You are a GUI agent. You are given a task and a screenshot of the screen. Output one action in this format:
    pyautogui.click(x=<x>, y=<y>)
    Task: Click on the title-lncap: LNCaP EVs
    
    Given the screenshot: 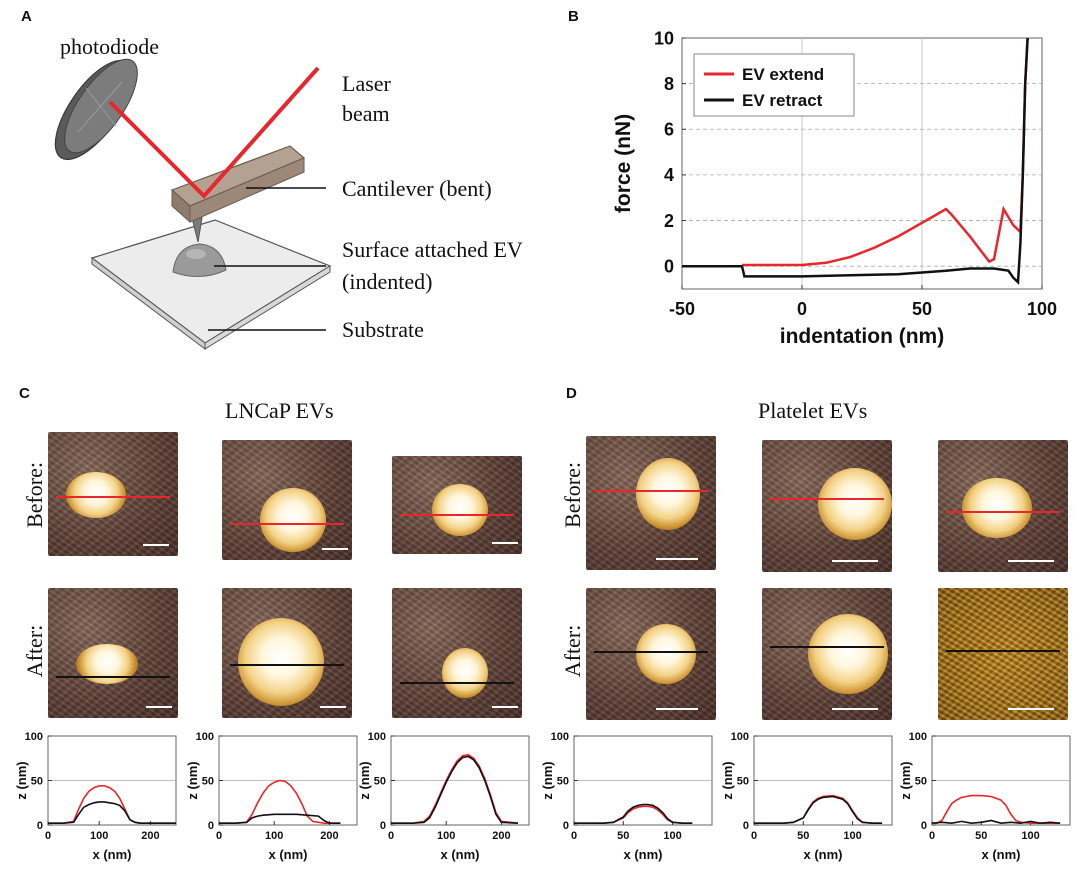 What is the action you would take?
    pyautogui.click(x=279, y=410)
    